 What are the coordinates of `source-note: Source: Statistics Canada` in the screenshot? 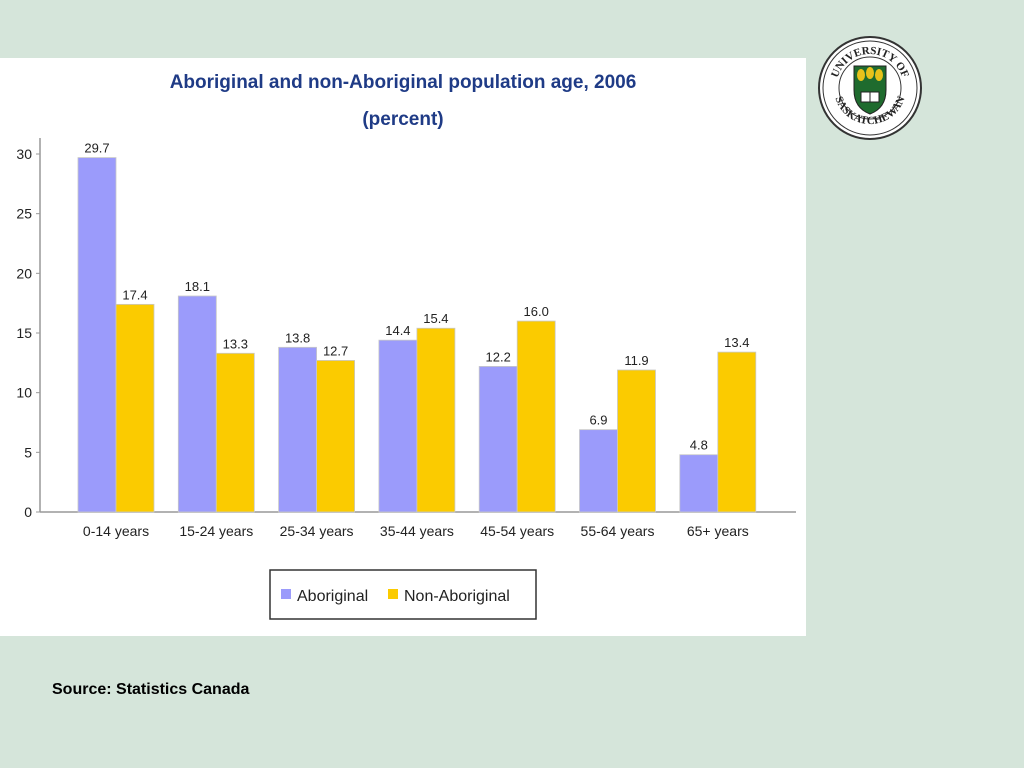 It's located at (151, 689).